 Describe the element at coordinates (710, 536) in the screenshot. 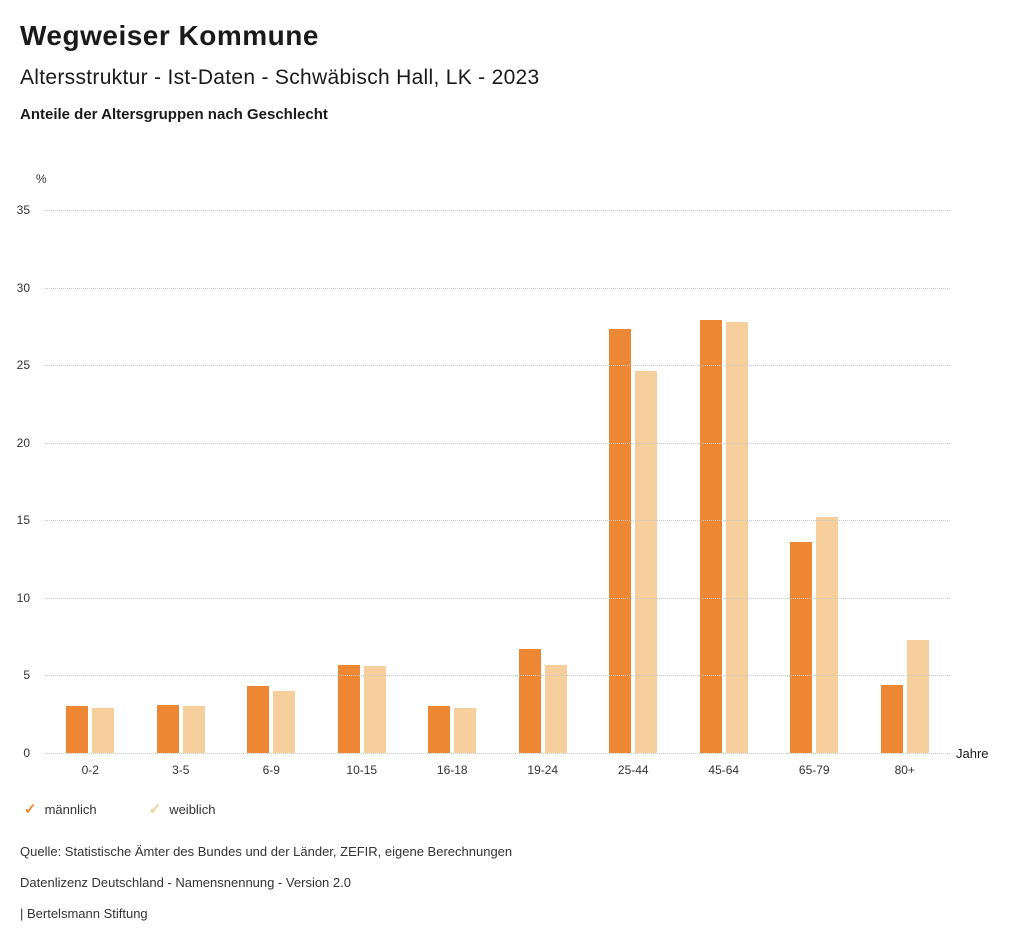

I see `bar-männlich-45-64` at that location.